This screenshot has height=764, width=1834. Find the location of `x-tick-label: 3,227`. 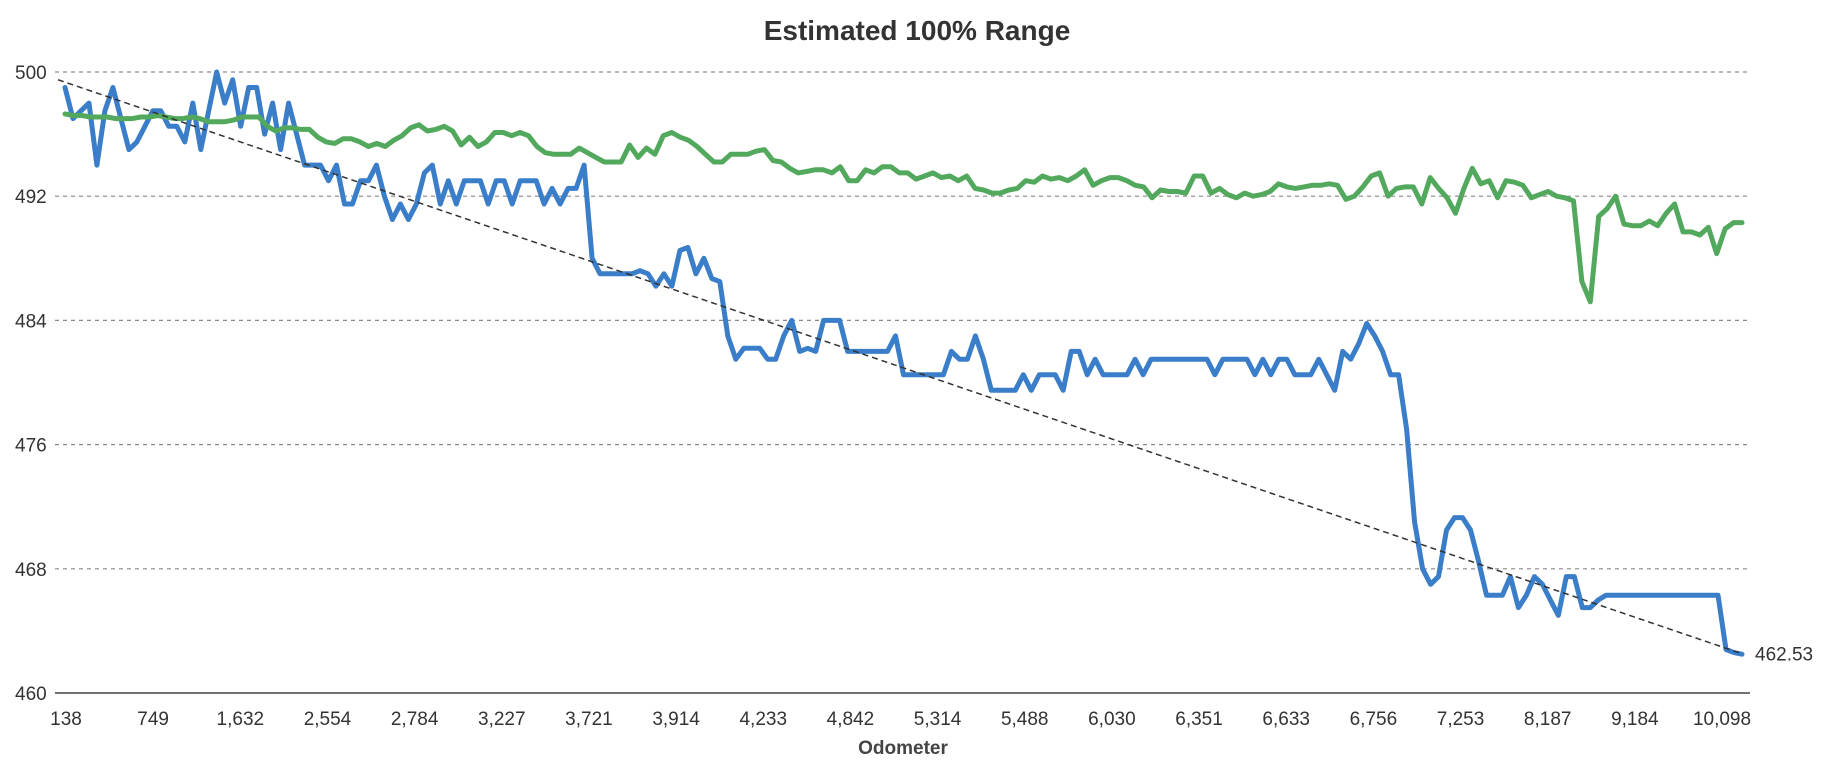

x-tick-label: 3,227 is located at coordinates (502, 719).